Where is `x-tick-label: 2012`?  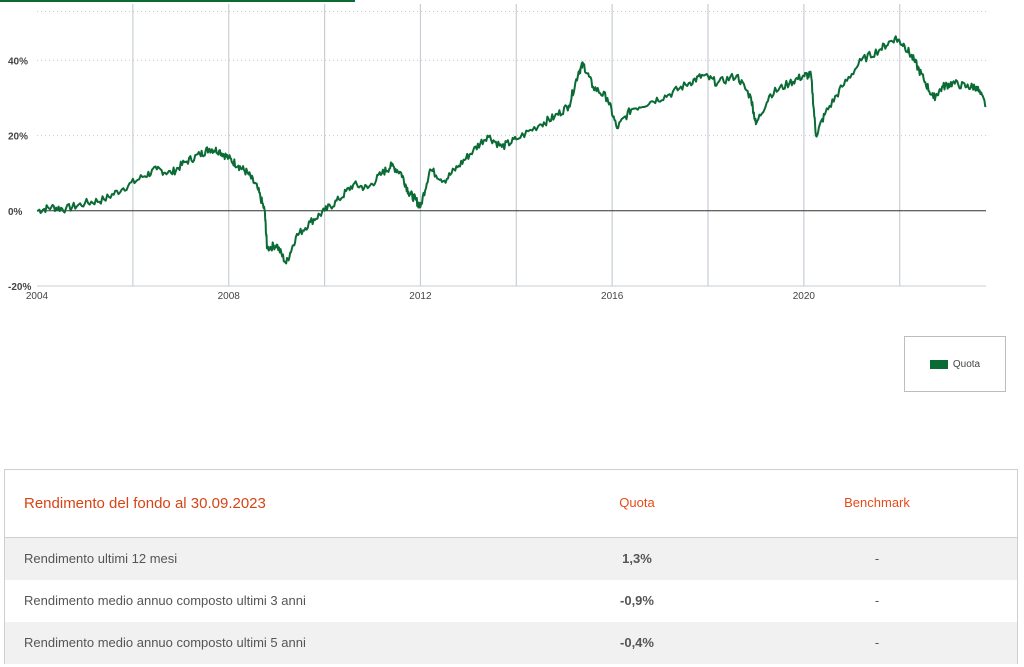
x-tick-label: 2012 is located at coordinates (420, 296).